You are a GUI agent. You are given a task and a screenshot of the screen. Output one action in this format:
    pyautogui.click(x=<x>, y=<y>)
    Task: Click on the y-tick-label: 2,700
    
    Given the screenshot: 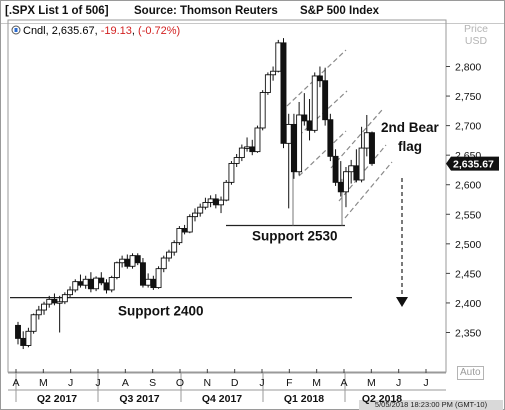 What is the action you would take?
    pyautogui.click(x=468, y=127)
    